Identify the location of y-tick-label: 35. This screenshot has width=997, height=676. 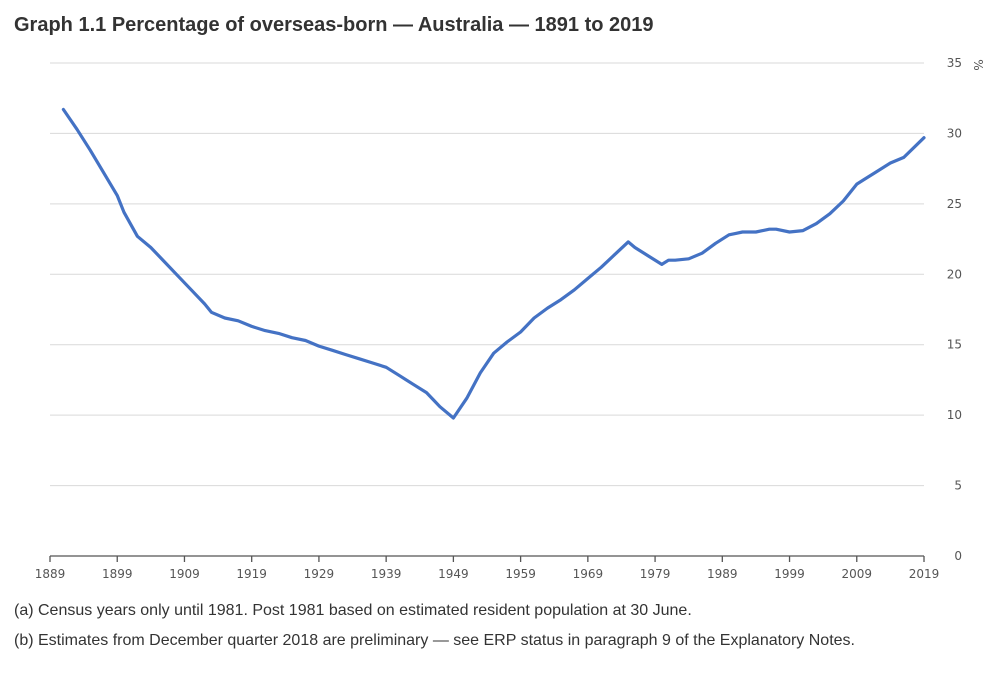
(954, 63).